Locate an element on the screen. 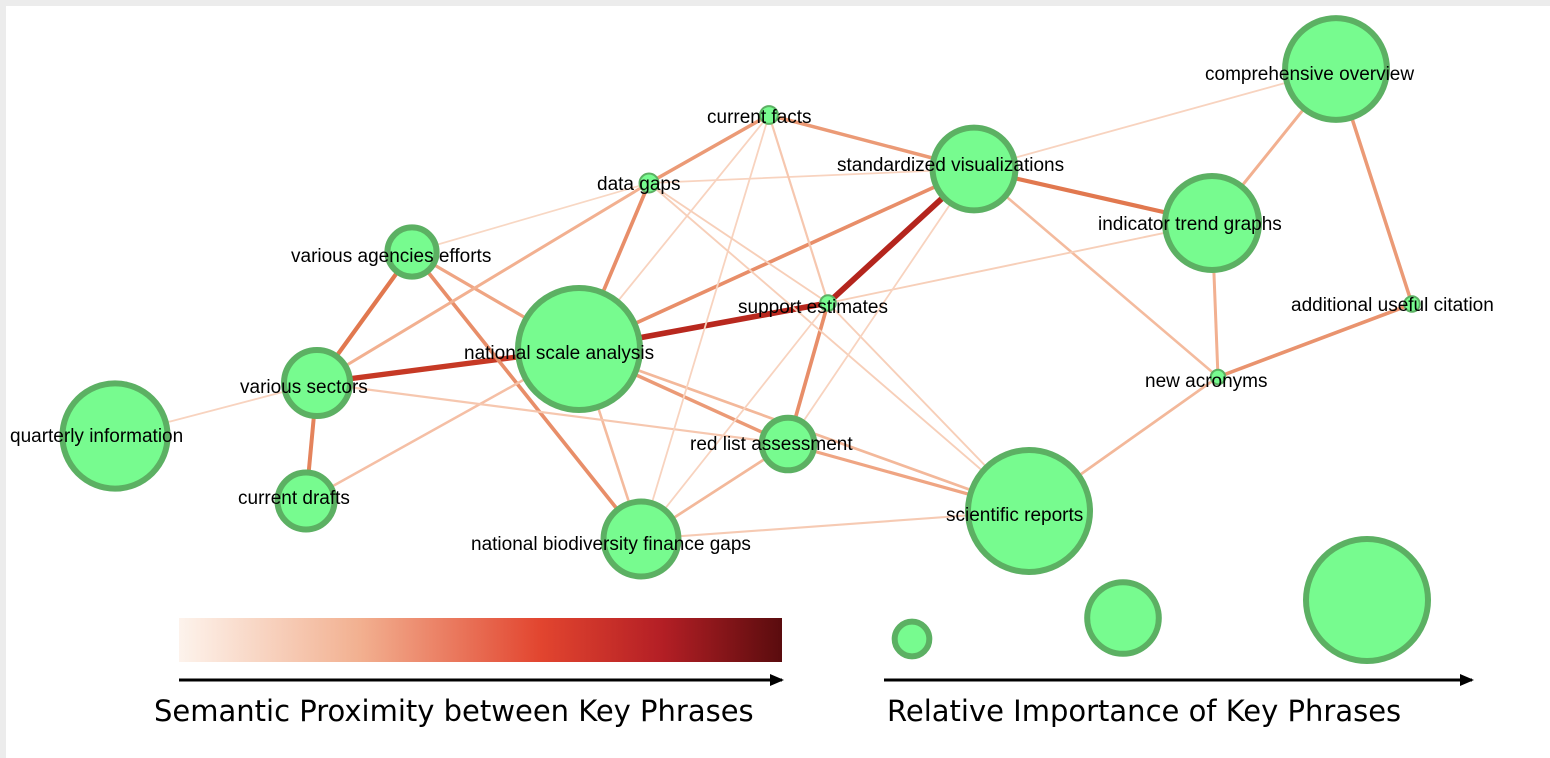 The height and width of the screenshot is (758, 1550). node-label-additional-useful-citation: additional useful citation is located at coordinates (1392, 305).